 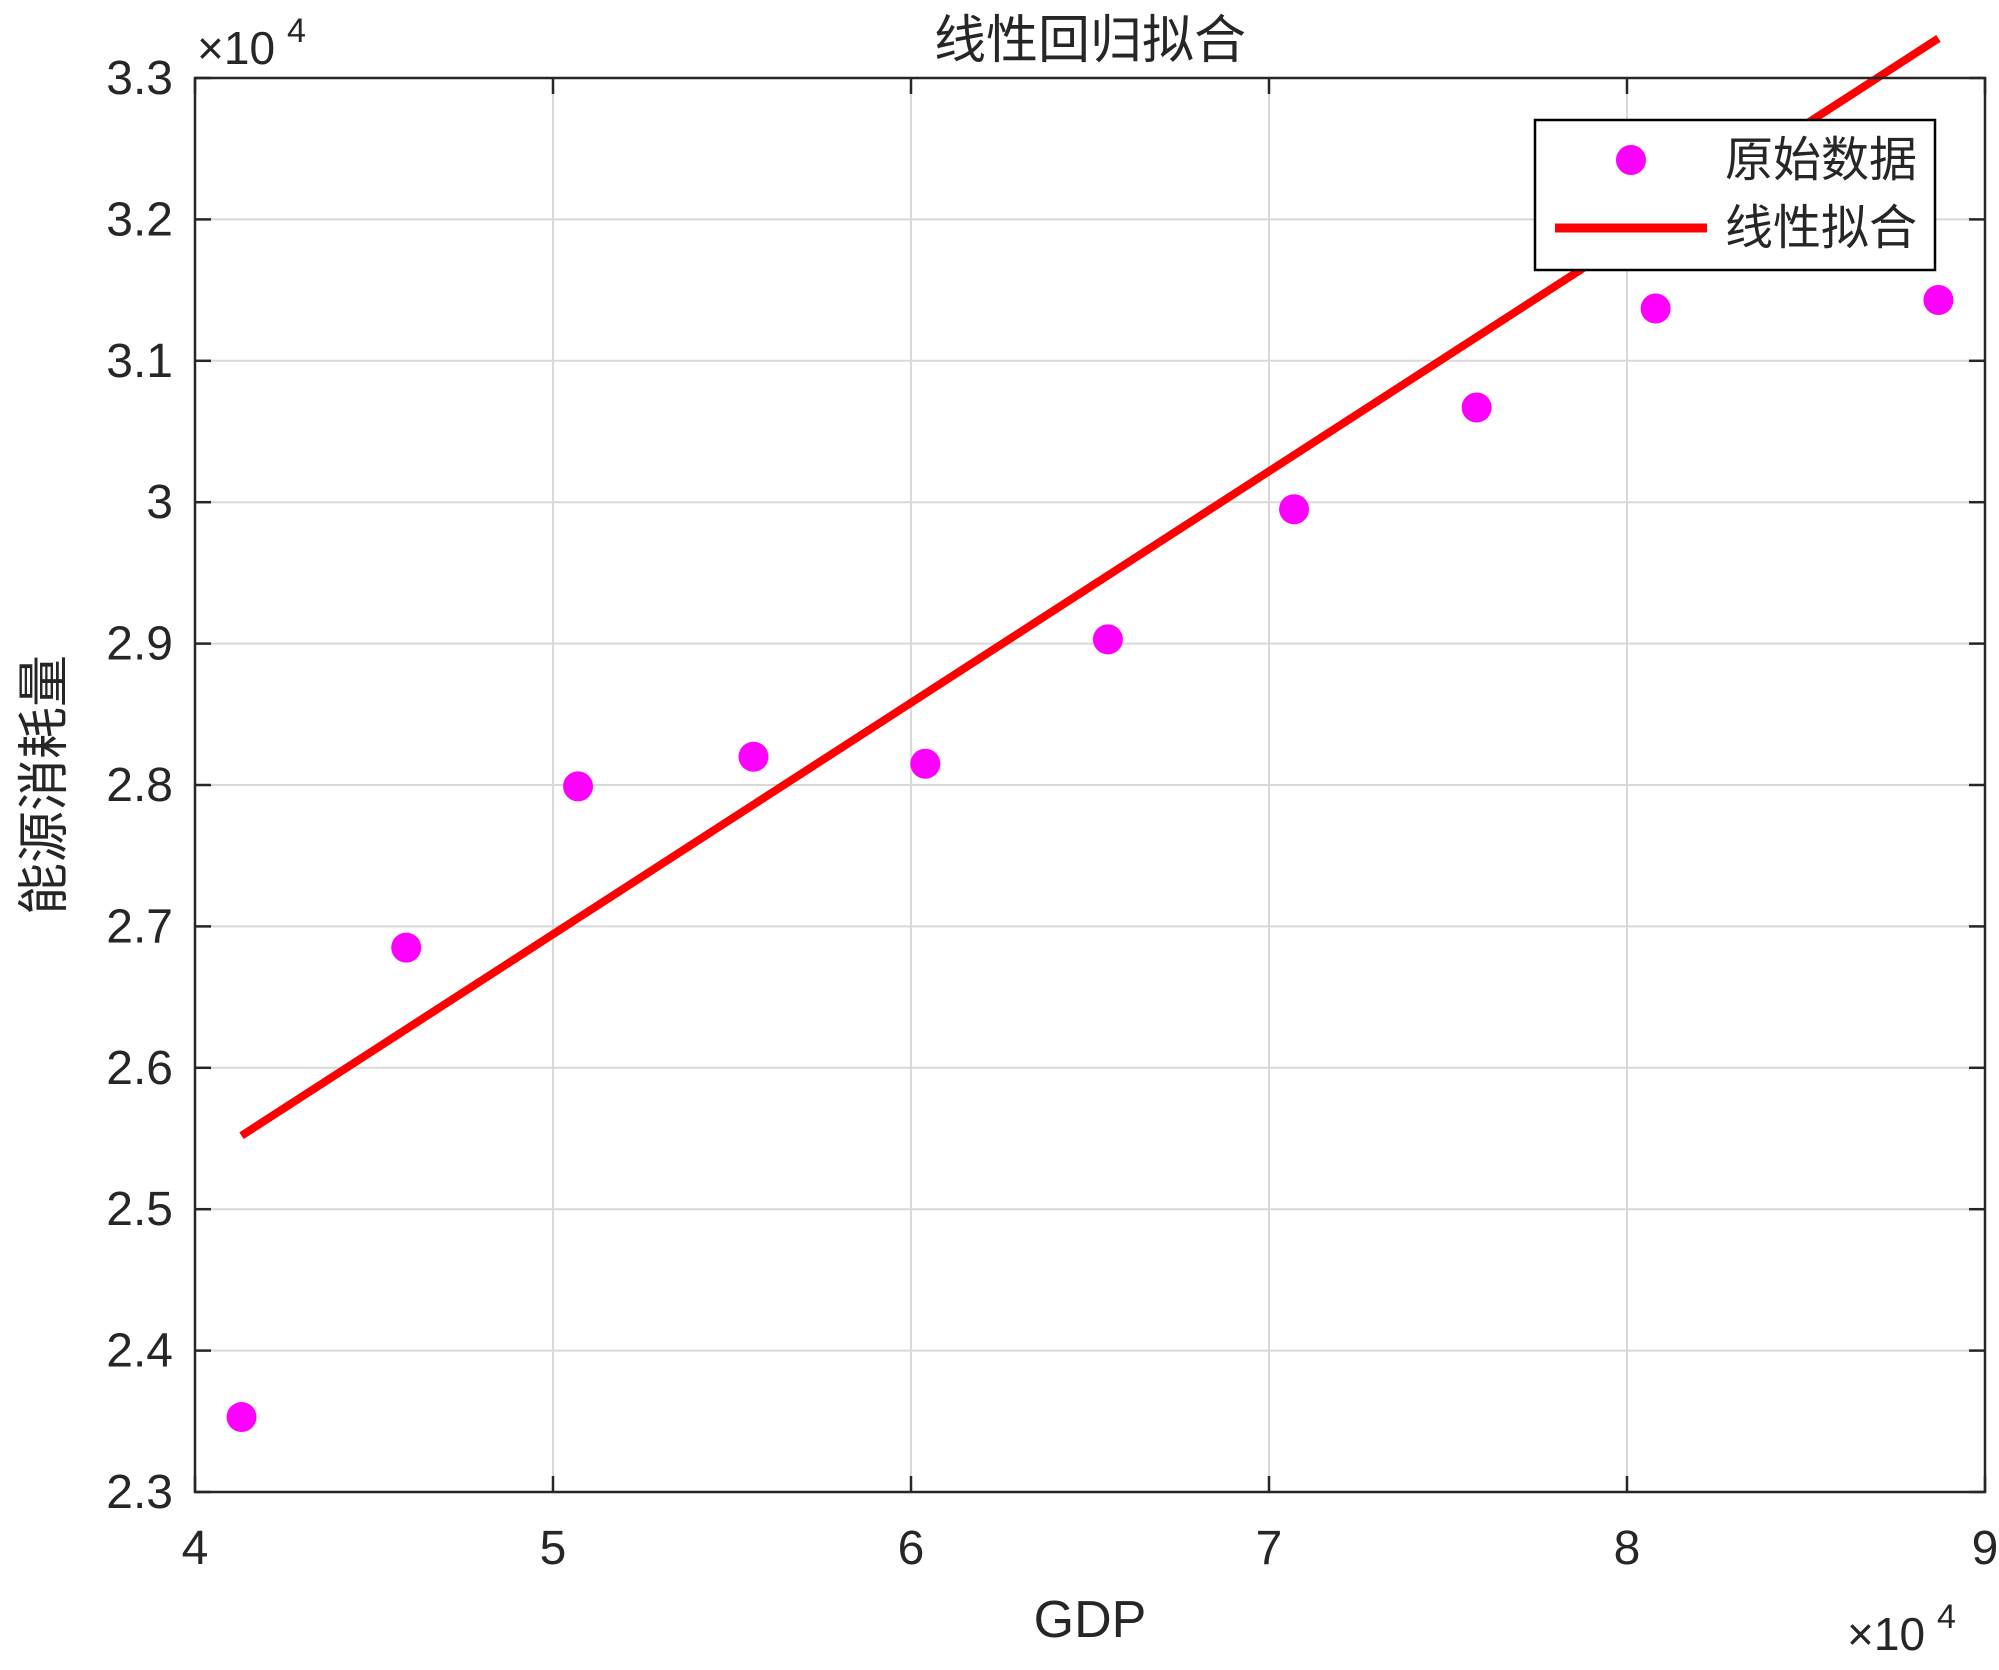 I want to click on y-tick-label: 2.4, so click(x=139, y=1351).